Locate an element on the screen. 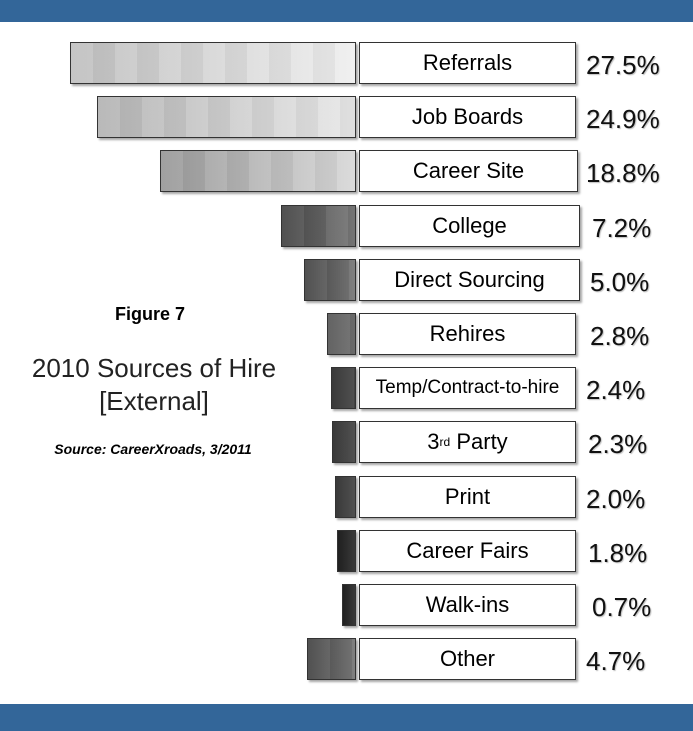 The width and height of the screenshot is (693, 731). bar-rehires is located at coordinates (341, 334).